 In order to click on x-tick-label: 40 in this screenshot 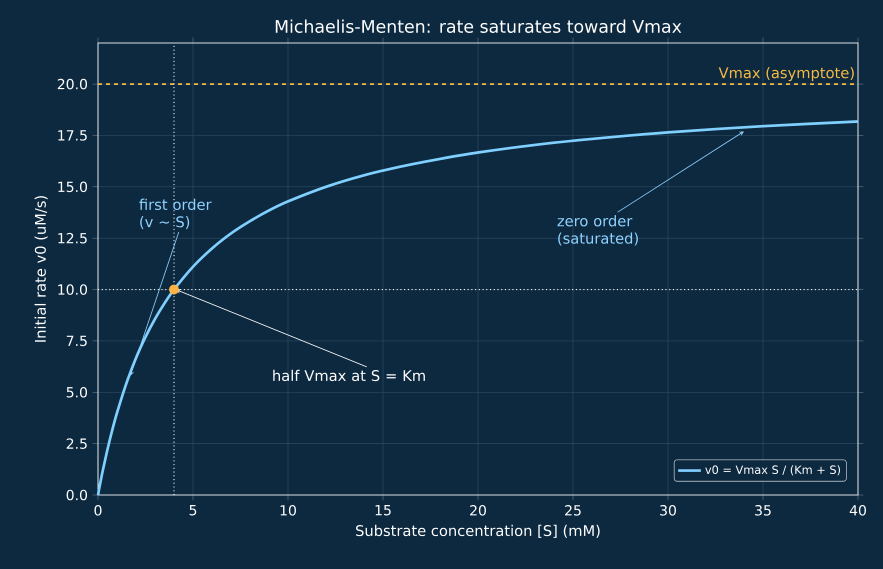, I will do `click(858, 510)`.